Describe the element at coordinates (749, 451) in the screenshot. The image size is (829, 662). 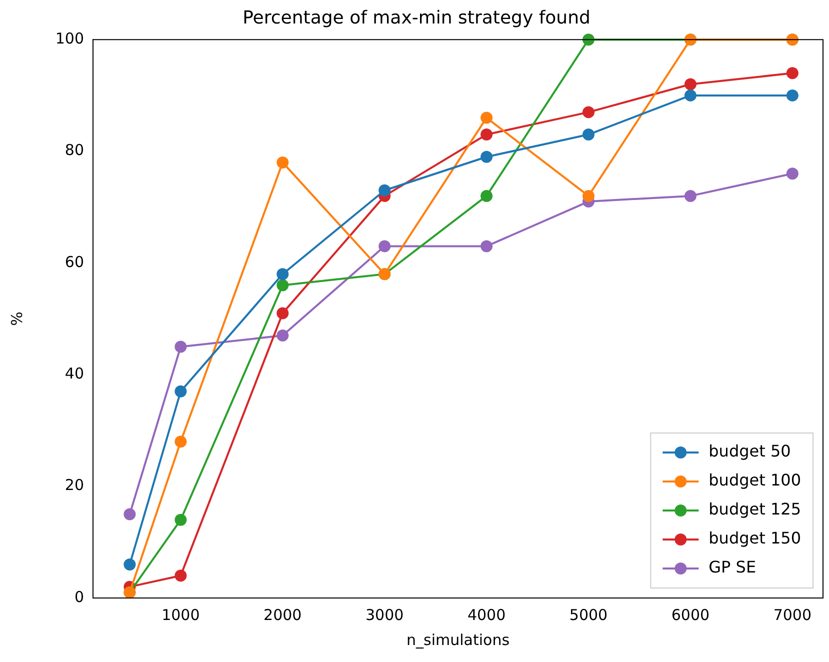
I see `legend-label: budget 50` at that location.